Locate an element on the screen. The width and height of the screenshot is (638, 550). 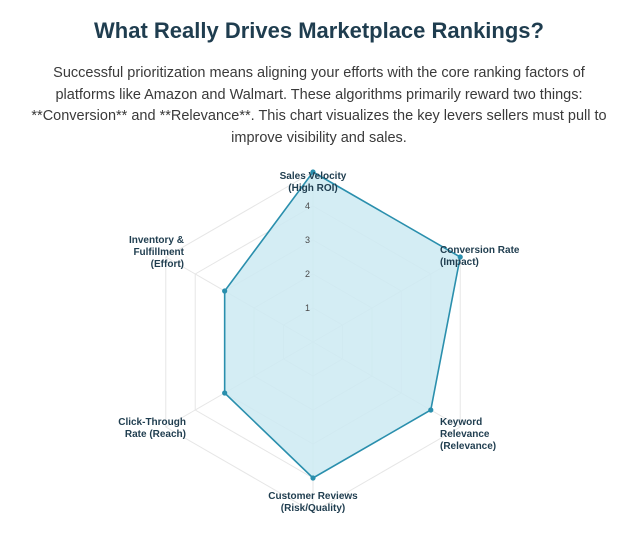
axis-label-1: Sales Velocity (High ROI) is located at coordinates (313, 182).